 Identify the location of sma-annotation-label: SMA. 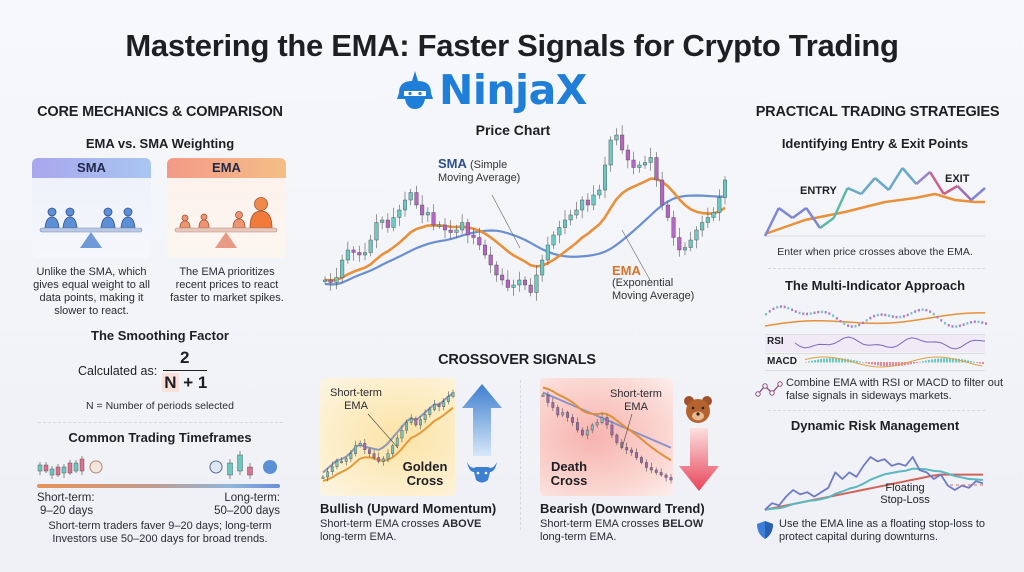
(452, 163).